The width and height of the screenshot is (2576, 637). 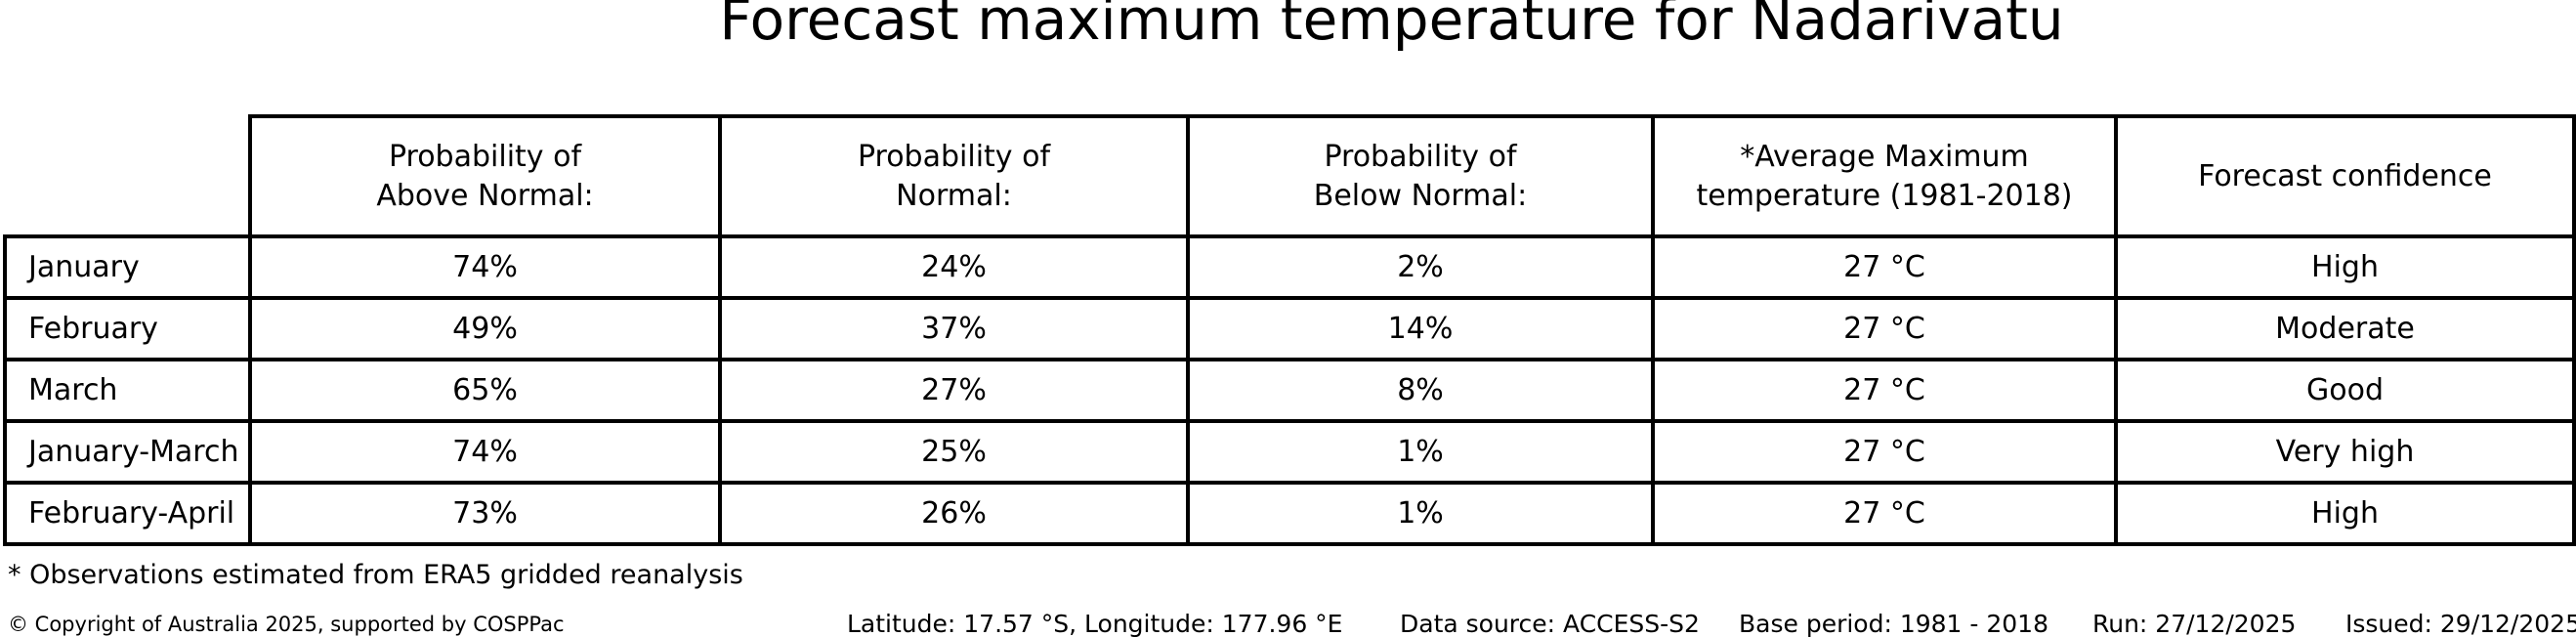 What do you see at coordinates (128, 328) in the screenshot?
I see `row-label: February` at bounding box center [128, 328].